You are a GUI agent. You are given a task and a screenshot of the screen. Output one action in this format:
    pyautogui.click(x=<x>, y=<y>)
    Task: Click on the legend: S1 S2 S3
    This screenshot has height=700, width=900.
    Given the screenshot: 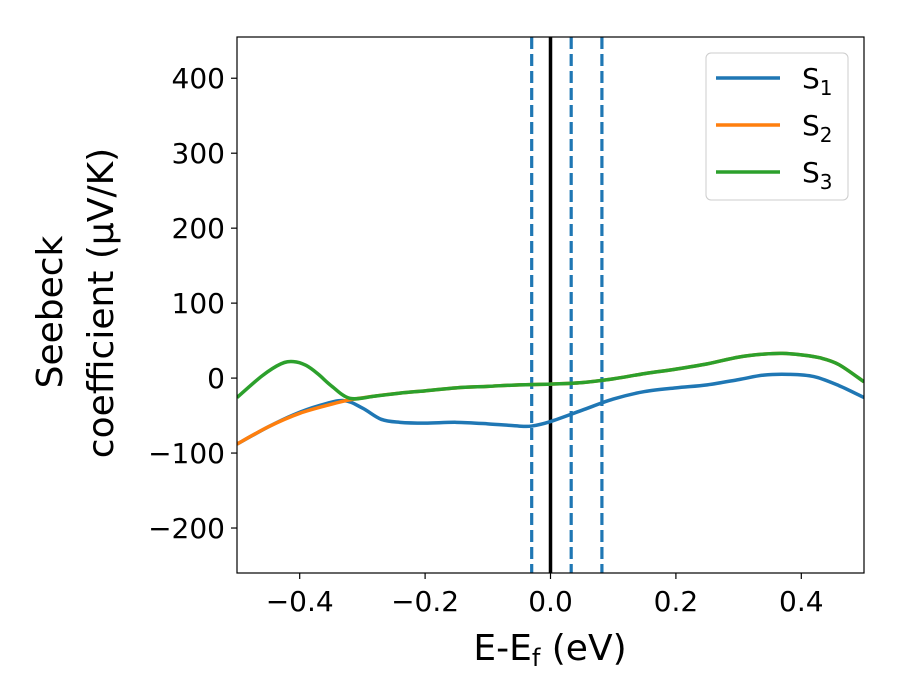 What is the action you would take?
    pyautogui.click(x=777, y=126)
    